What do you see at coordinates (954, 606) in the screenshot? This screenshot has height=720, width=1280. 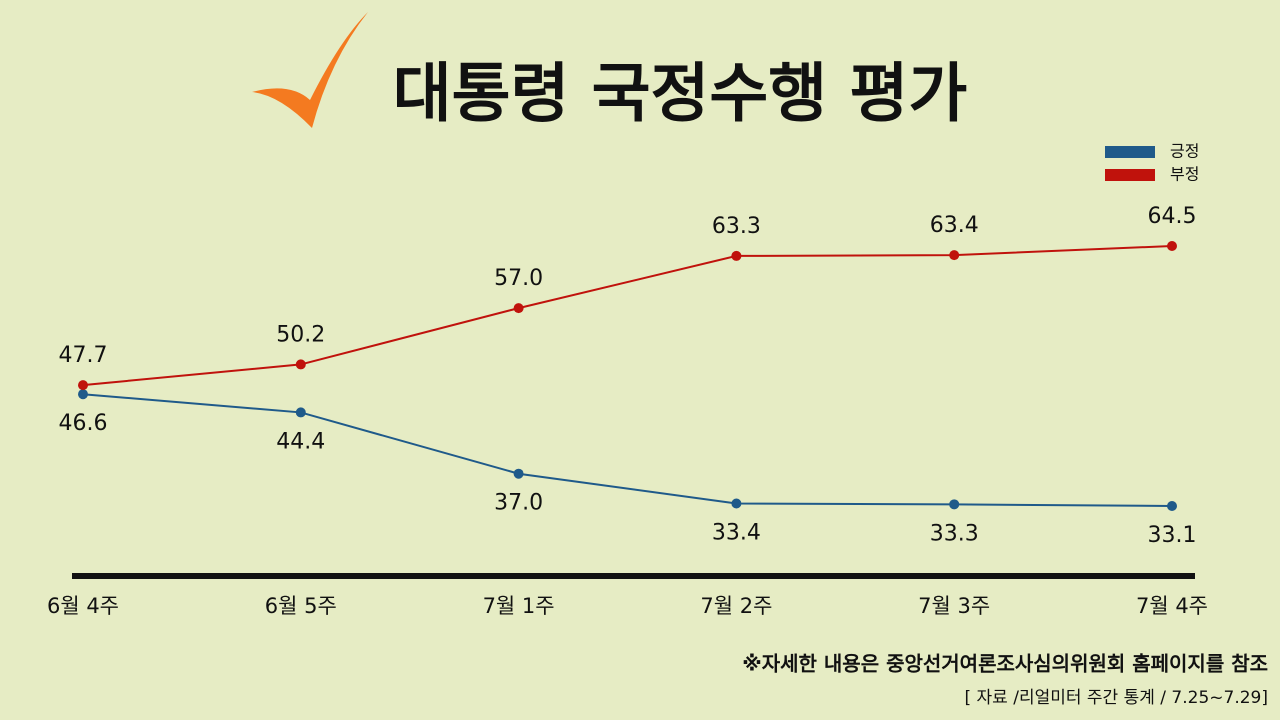 I see `x-tick-label: 7월 3주` at bounding box center [954, 606].